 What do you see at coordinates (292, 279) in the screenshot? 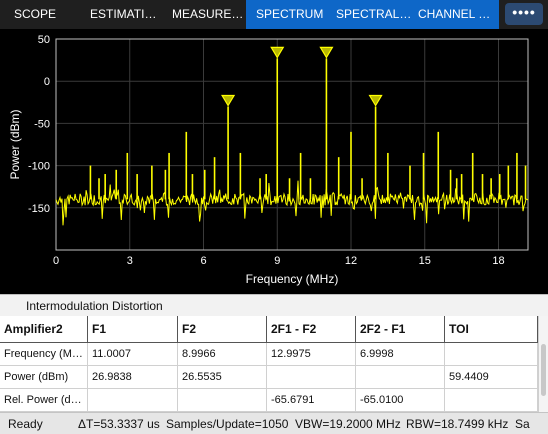
I see `x-axis-label: Frequency (MHz)` at bounding box center [292, 279].